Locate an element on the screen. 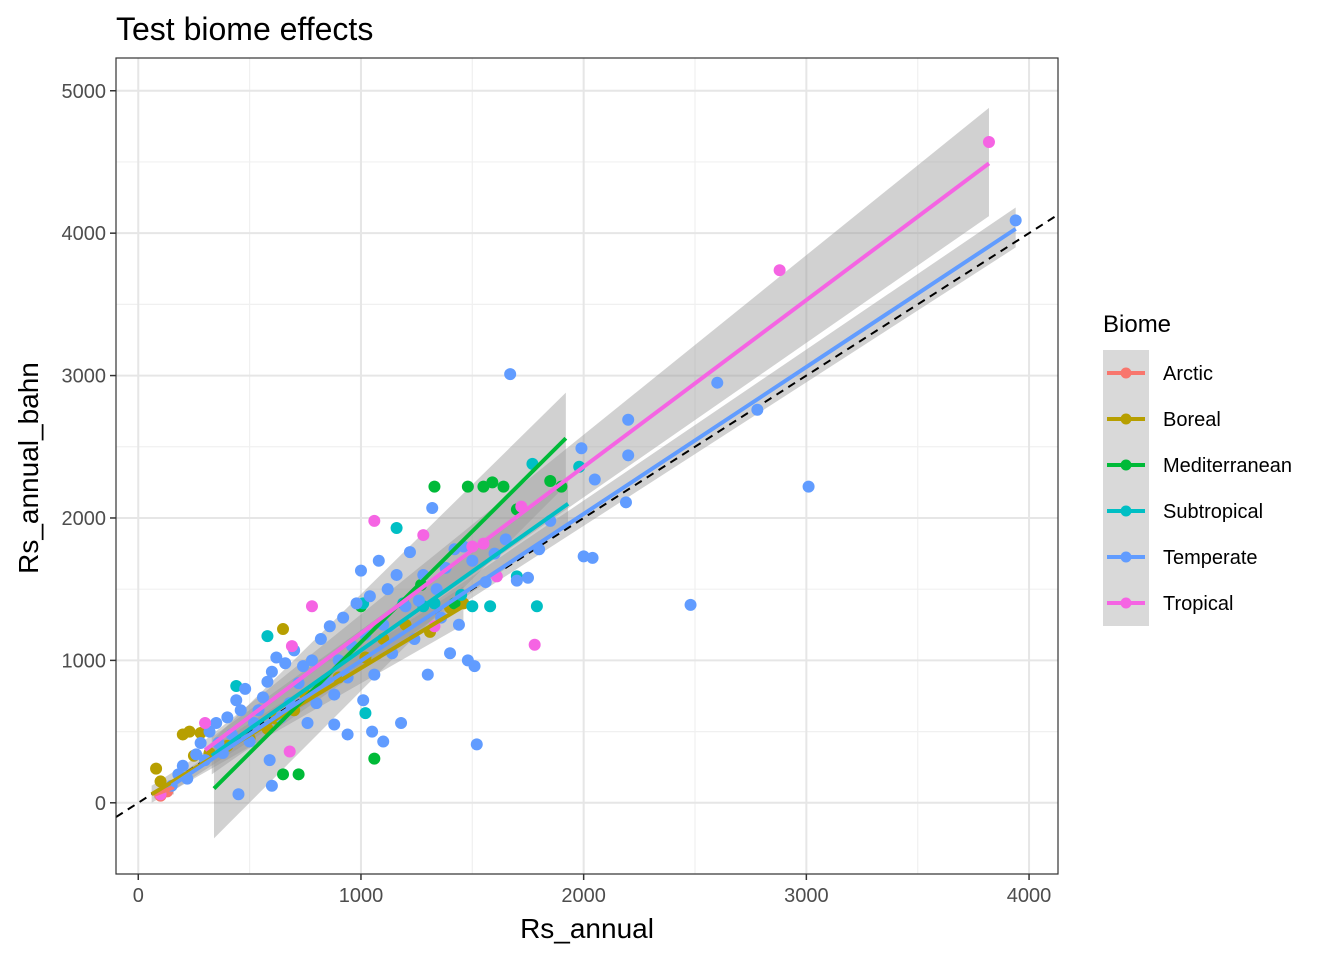  legend-item-arctic: Arctic is located at coordinates (1158, 373).